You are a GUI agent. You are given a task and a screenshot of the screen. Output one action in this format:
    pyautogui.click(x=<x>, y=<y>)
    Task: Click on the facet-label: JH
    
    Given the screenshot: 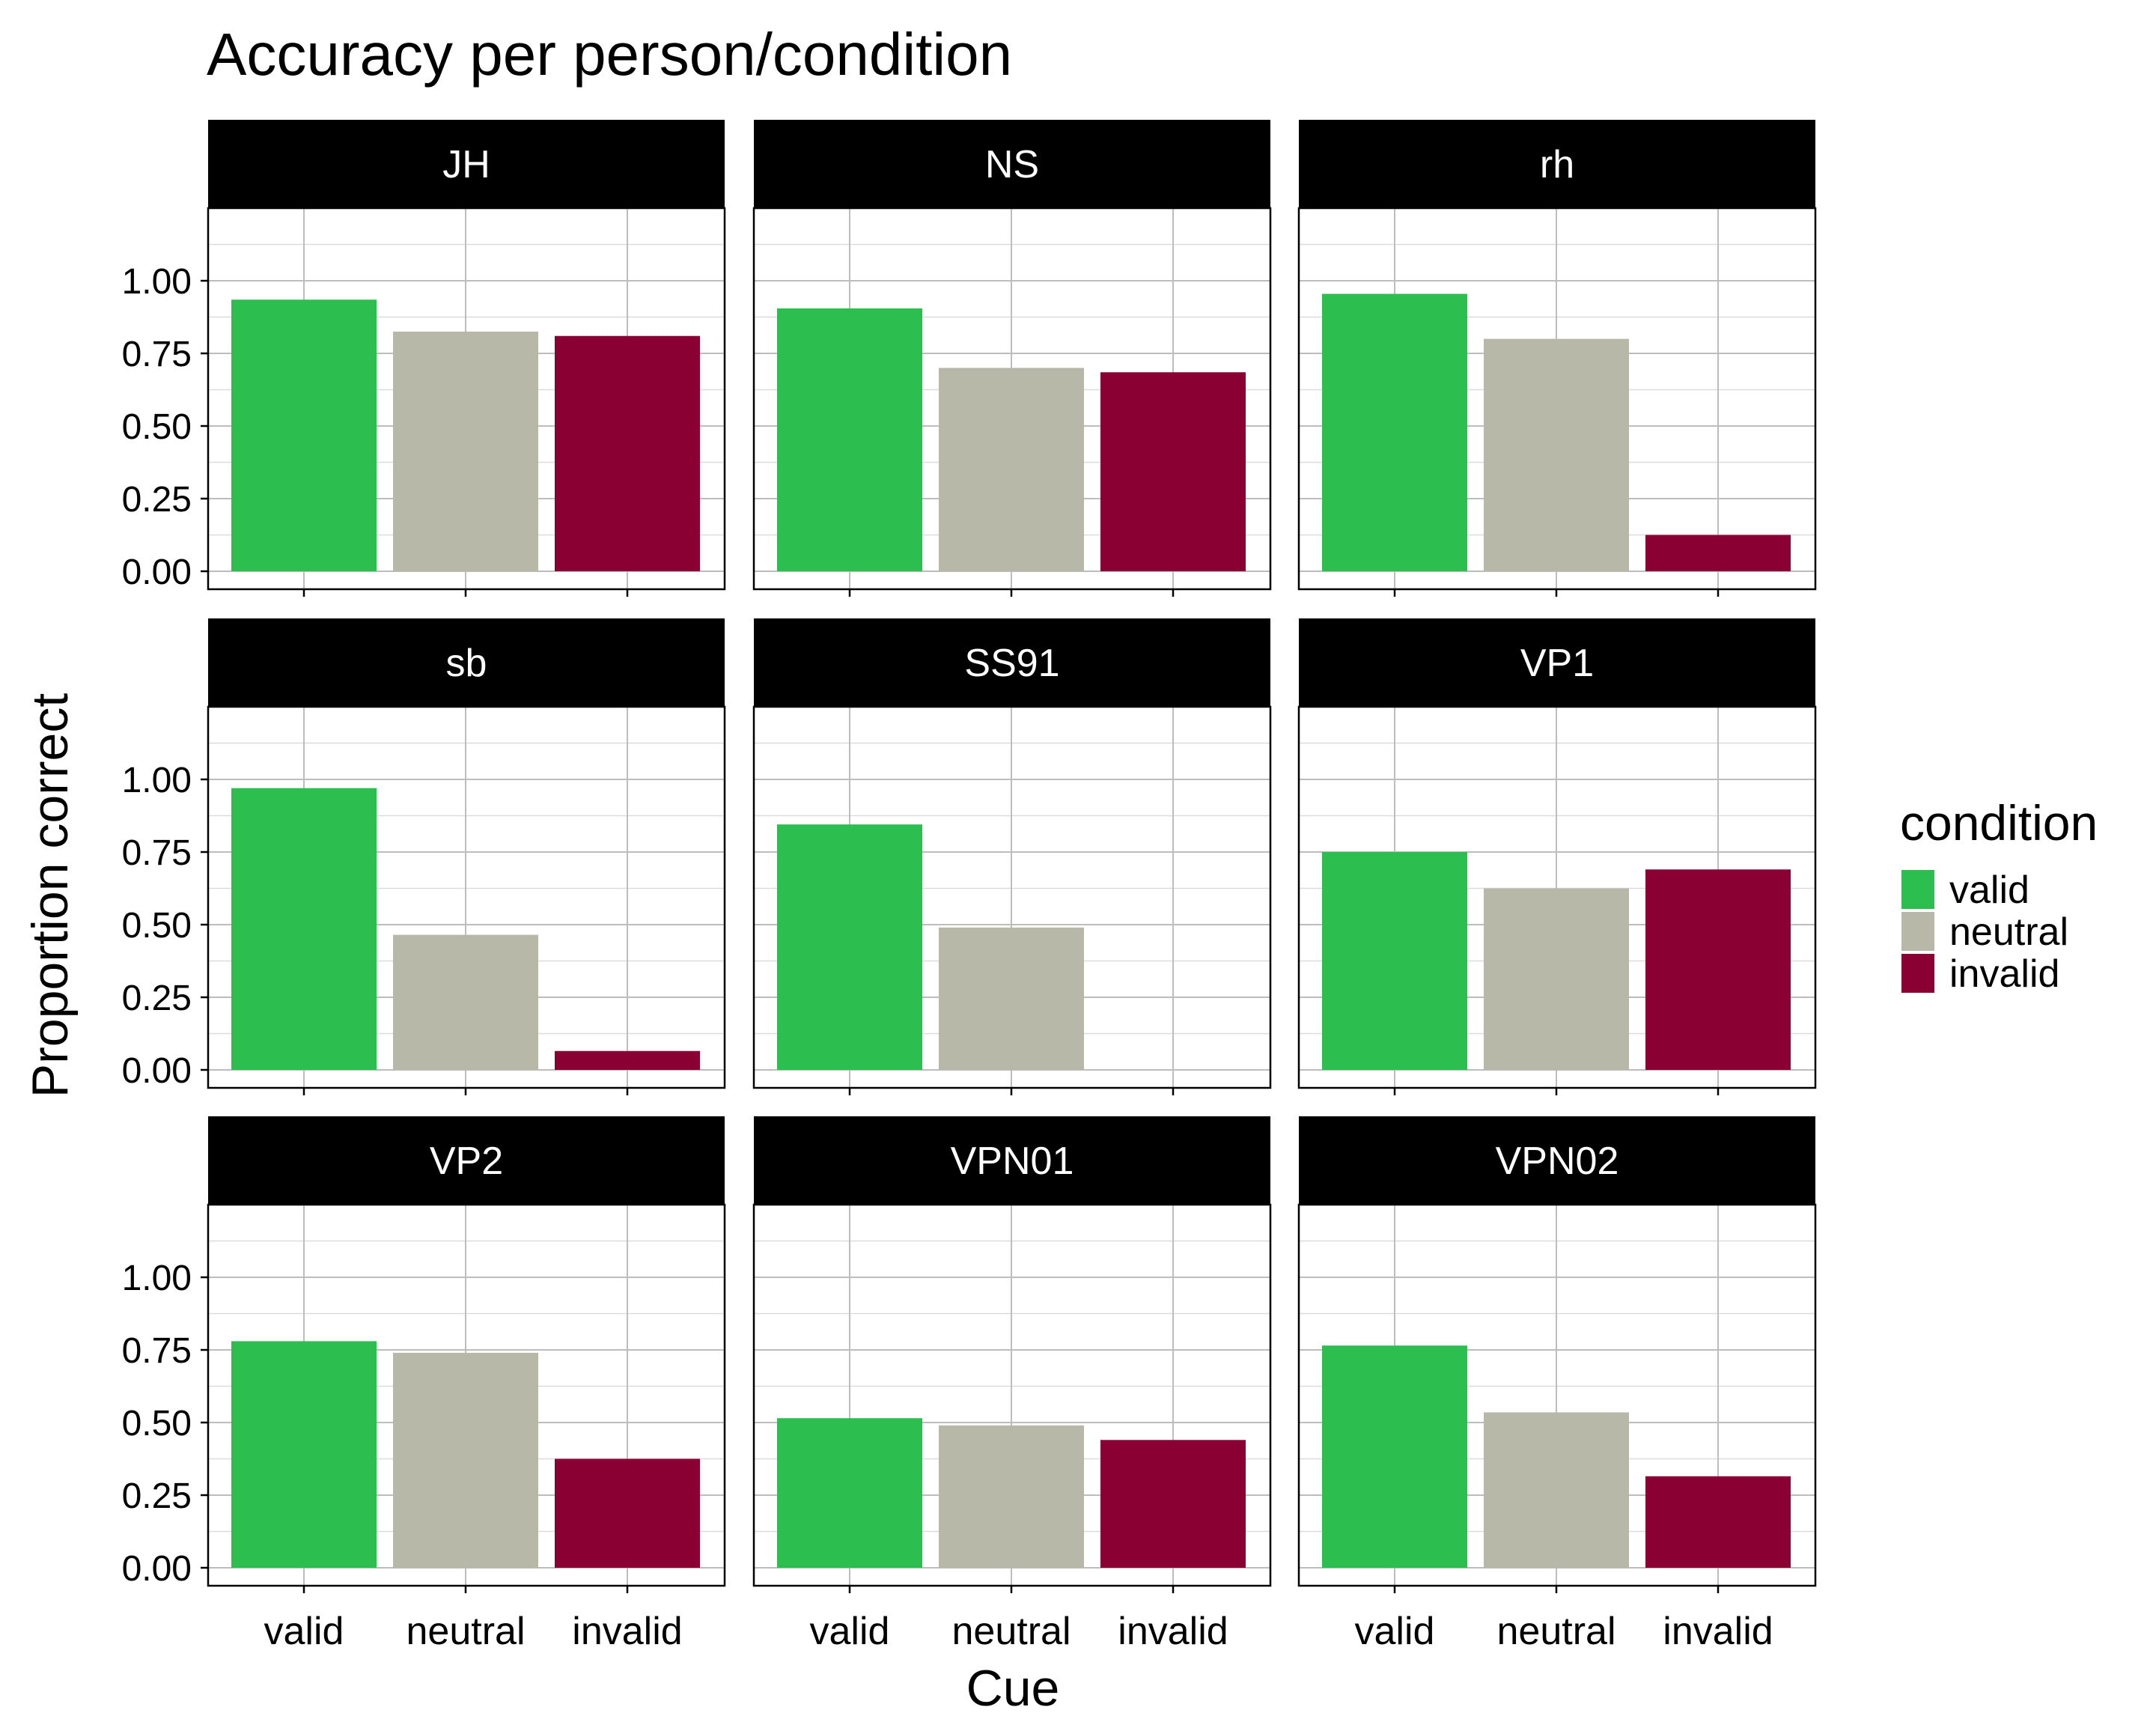 What is the action you would take?
    pyautogui.click(x=466, y=164)
    